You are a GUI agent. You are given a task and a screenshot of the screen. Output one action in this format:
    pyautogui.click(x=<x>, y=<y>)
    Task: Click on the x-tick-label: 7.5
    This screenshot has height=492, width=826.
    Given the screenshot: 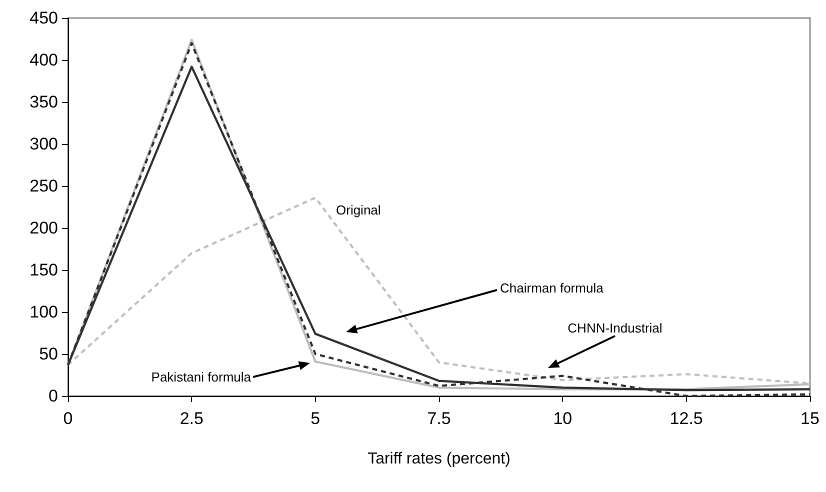 What is the action you would take?
    pyautogui.click(x=439, y=418)
    